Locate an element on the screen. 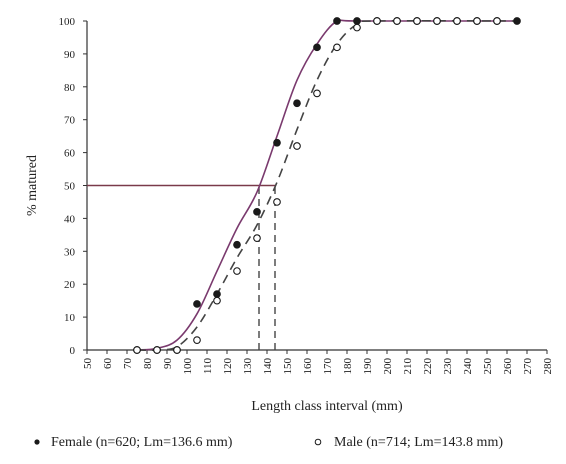 The height and width of the screenshot is (464, 566). y-tick-label: 20 is located at coordinates (70, 285).